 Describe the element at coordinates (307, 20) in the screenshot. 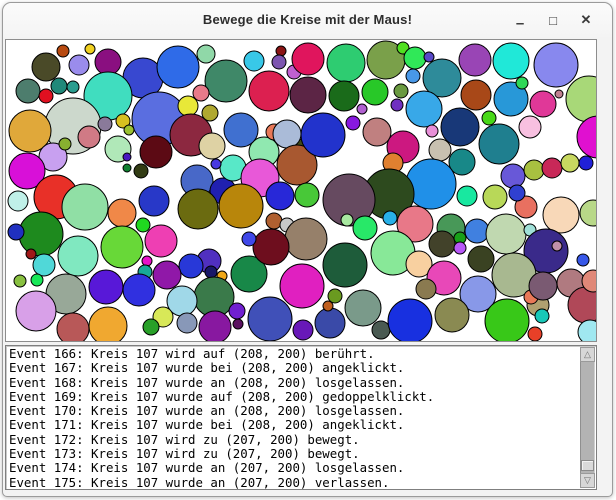

I see `title-bar: Bewege die Kreise mit der Maus! – □ ✕` at that location.